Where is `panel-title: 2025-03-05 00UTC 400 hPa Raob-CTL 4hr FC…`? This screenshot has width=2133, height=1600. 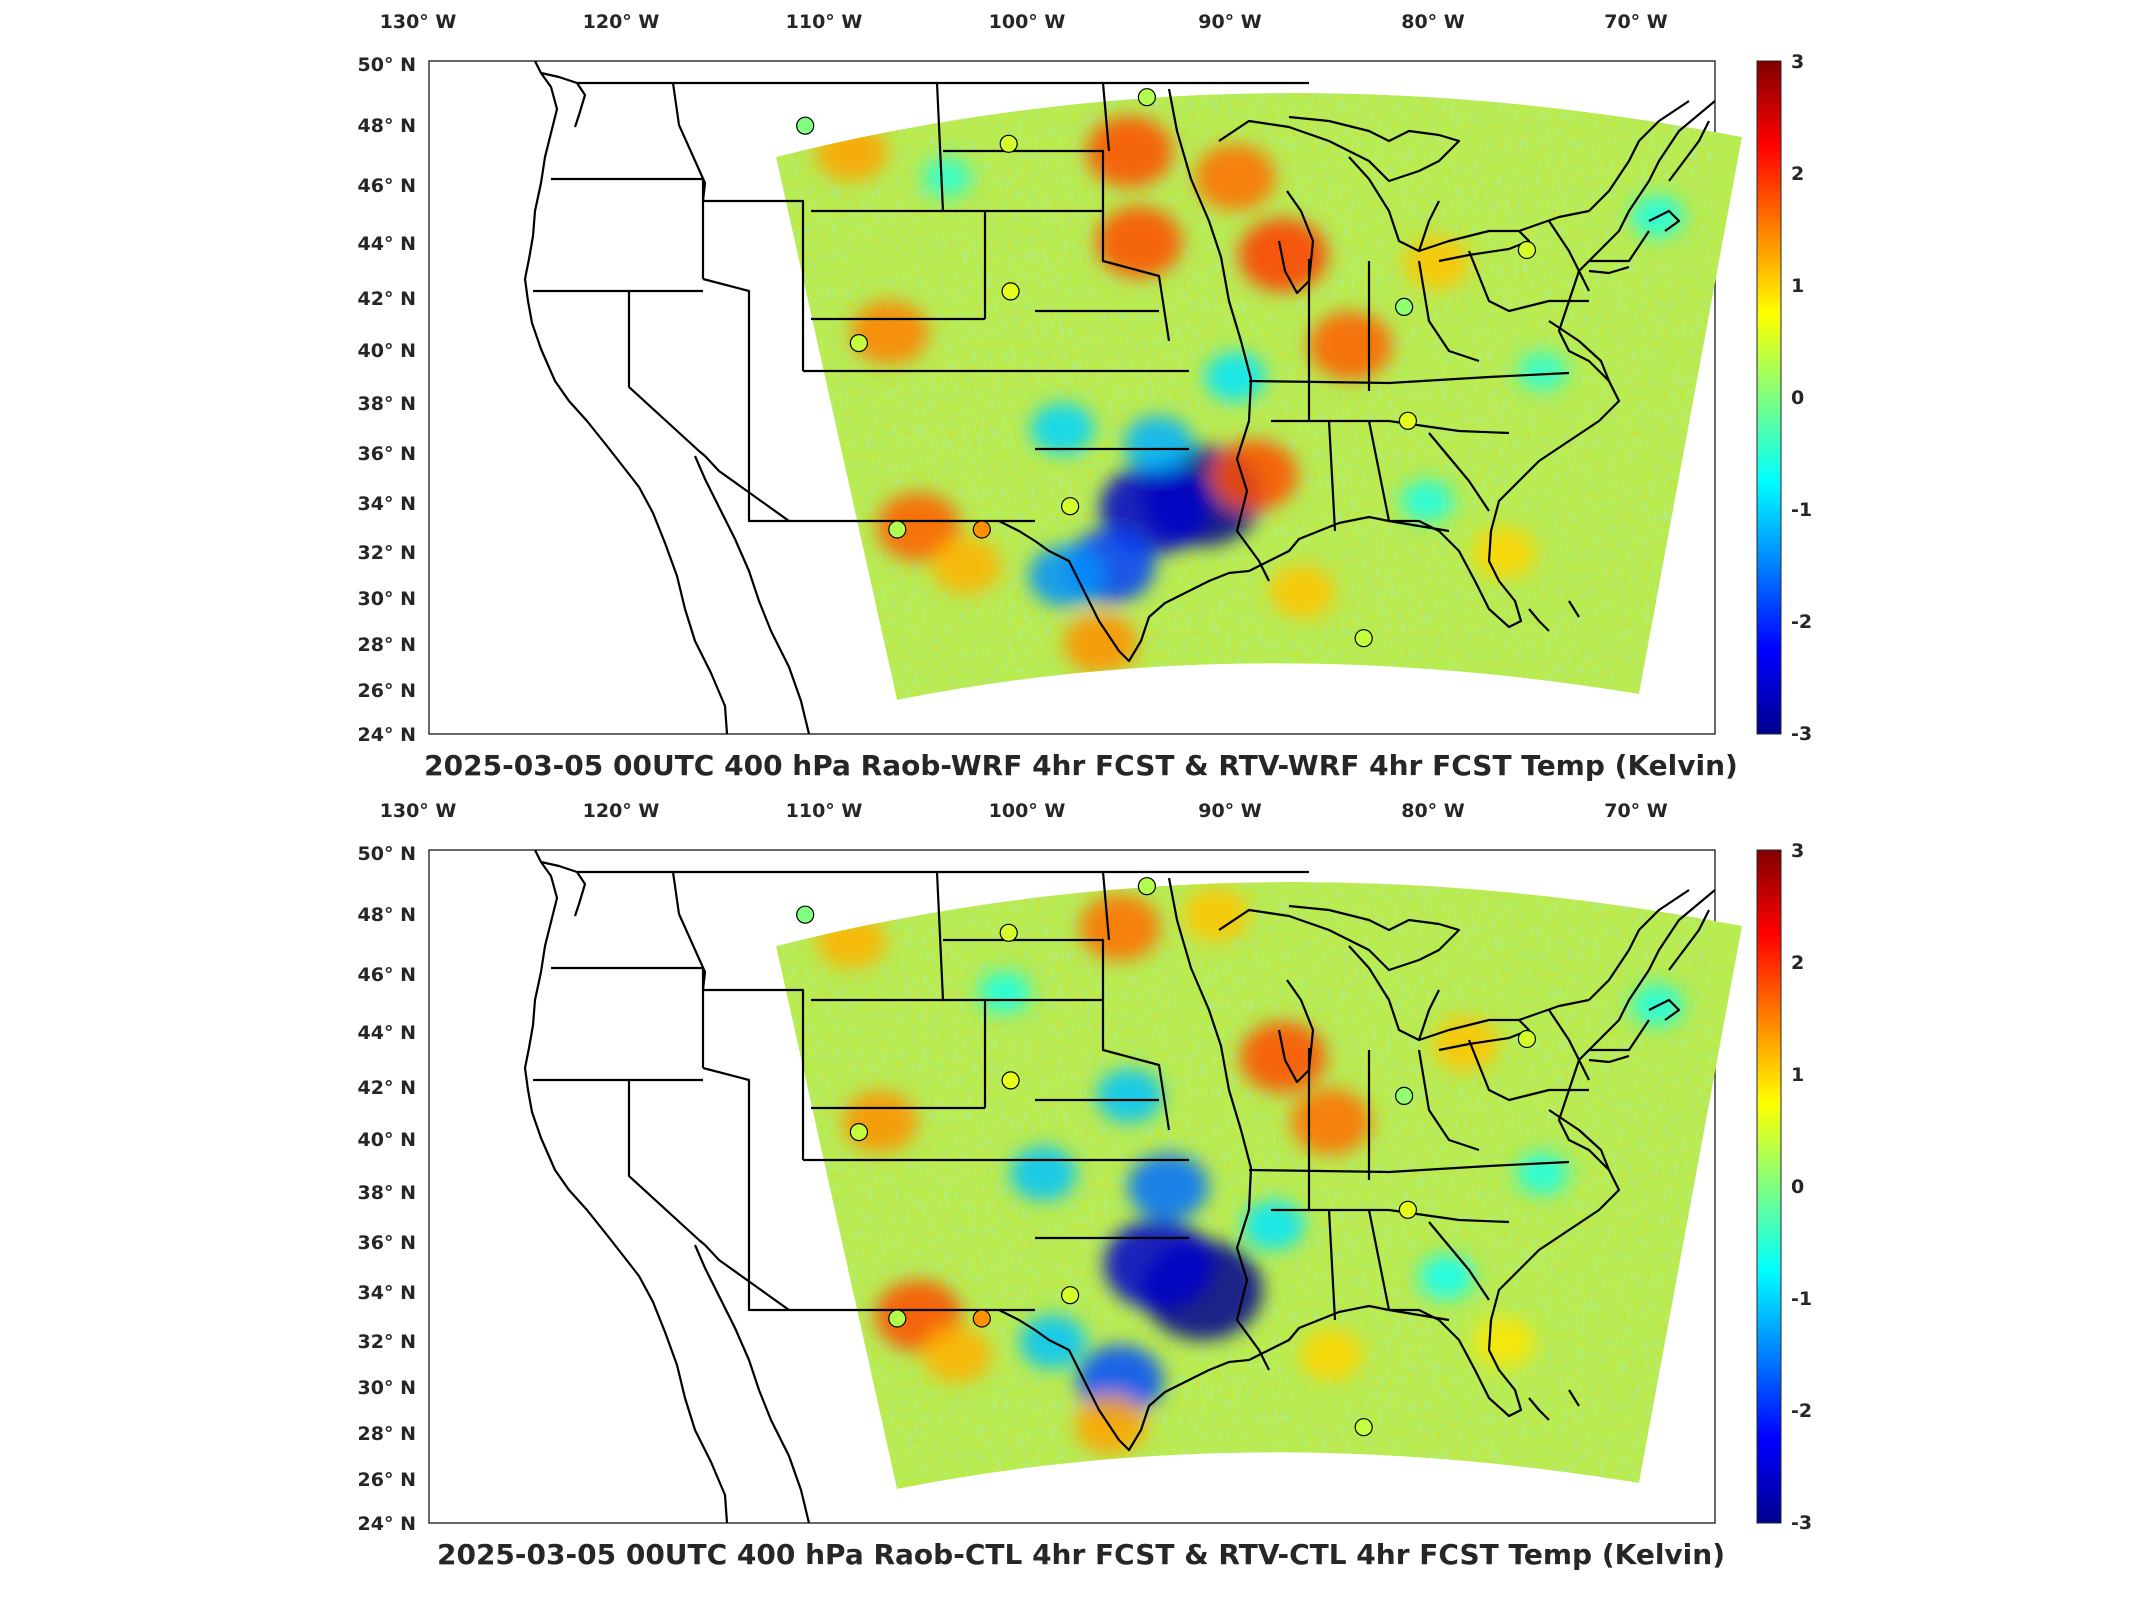
panel-title: 2025-03-05 00UTC 400 hPa Raob-CTL 4hr FC… is located at coordinates (1081, 1554).